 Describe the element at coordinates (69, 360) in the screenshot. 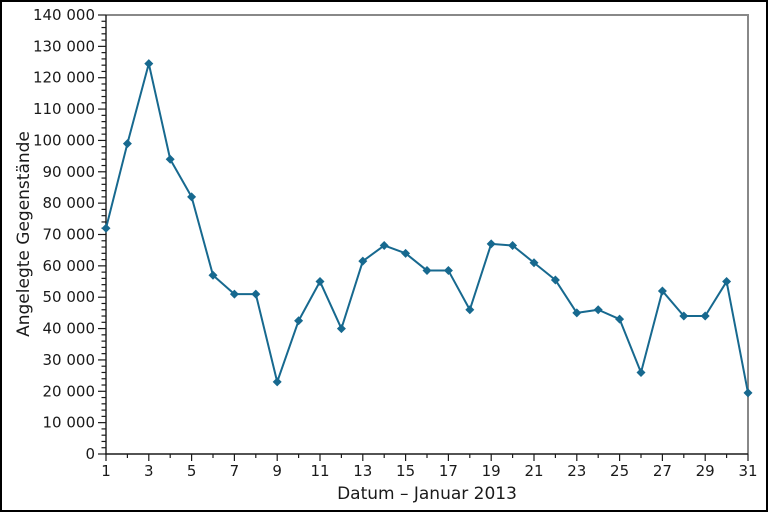

I see `y-tick-label: 30 000` at that location.